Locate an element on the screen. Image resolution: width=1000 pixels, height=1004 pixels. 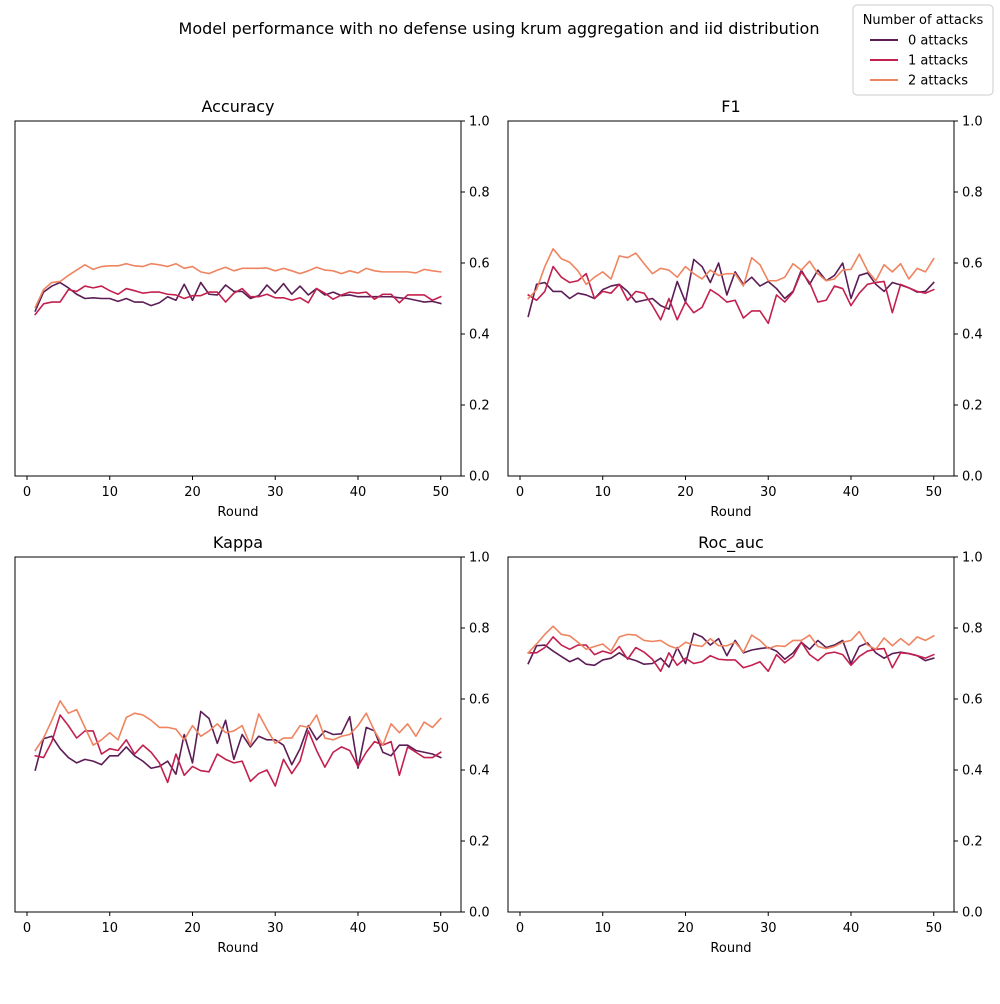
legend-title: Number of attacks is located at coordinates (923, 20).